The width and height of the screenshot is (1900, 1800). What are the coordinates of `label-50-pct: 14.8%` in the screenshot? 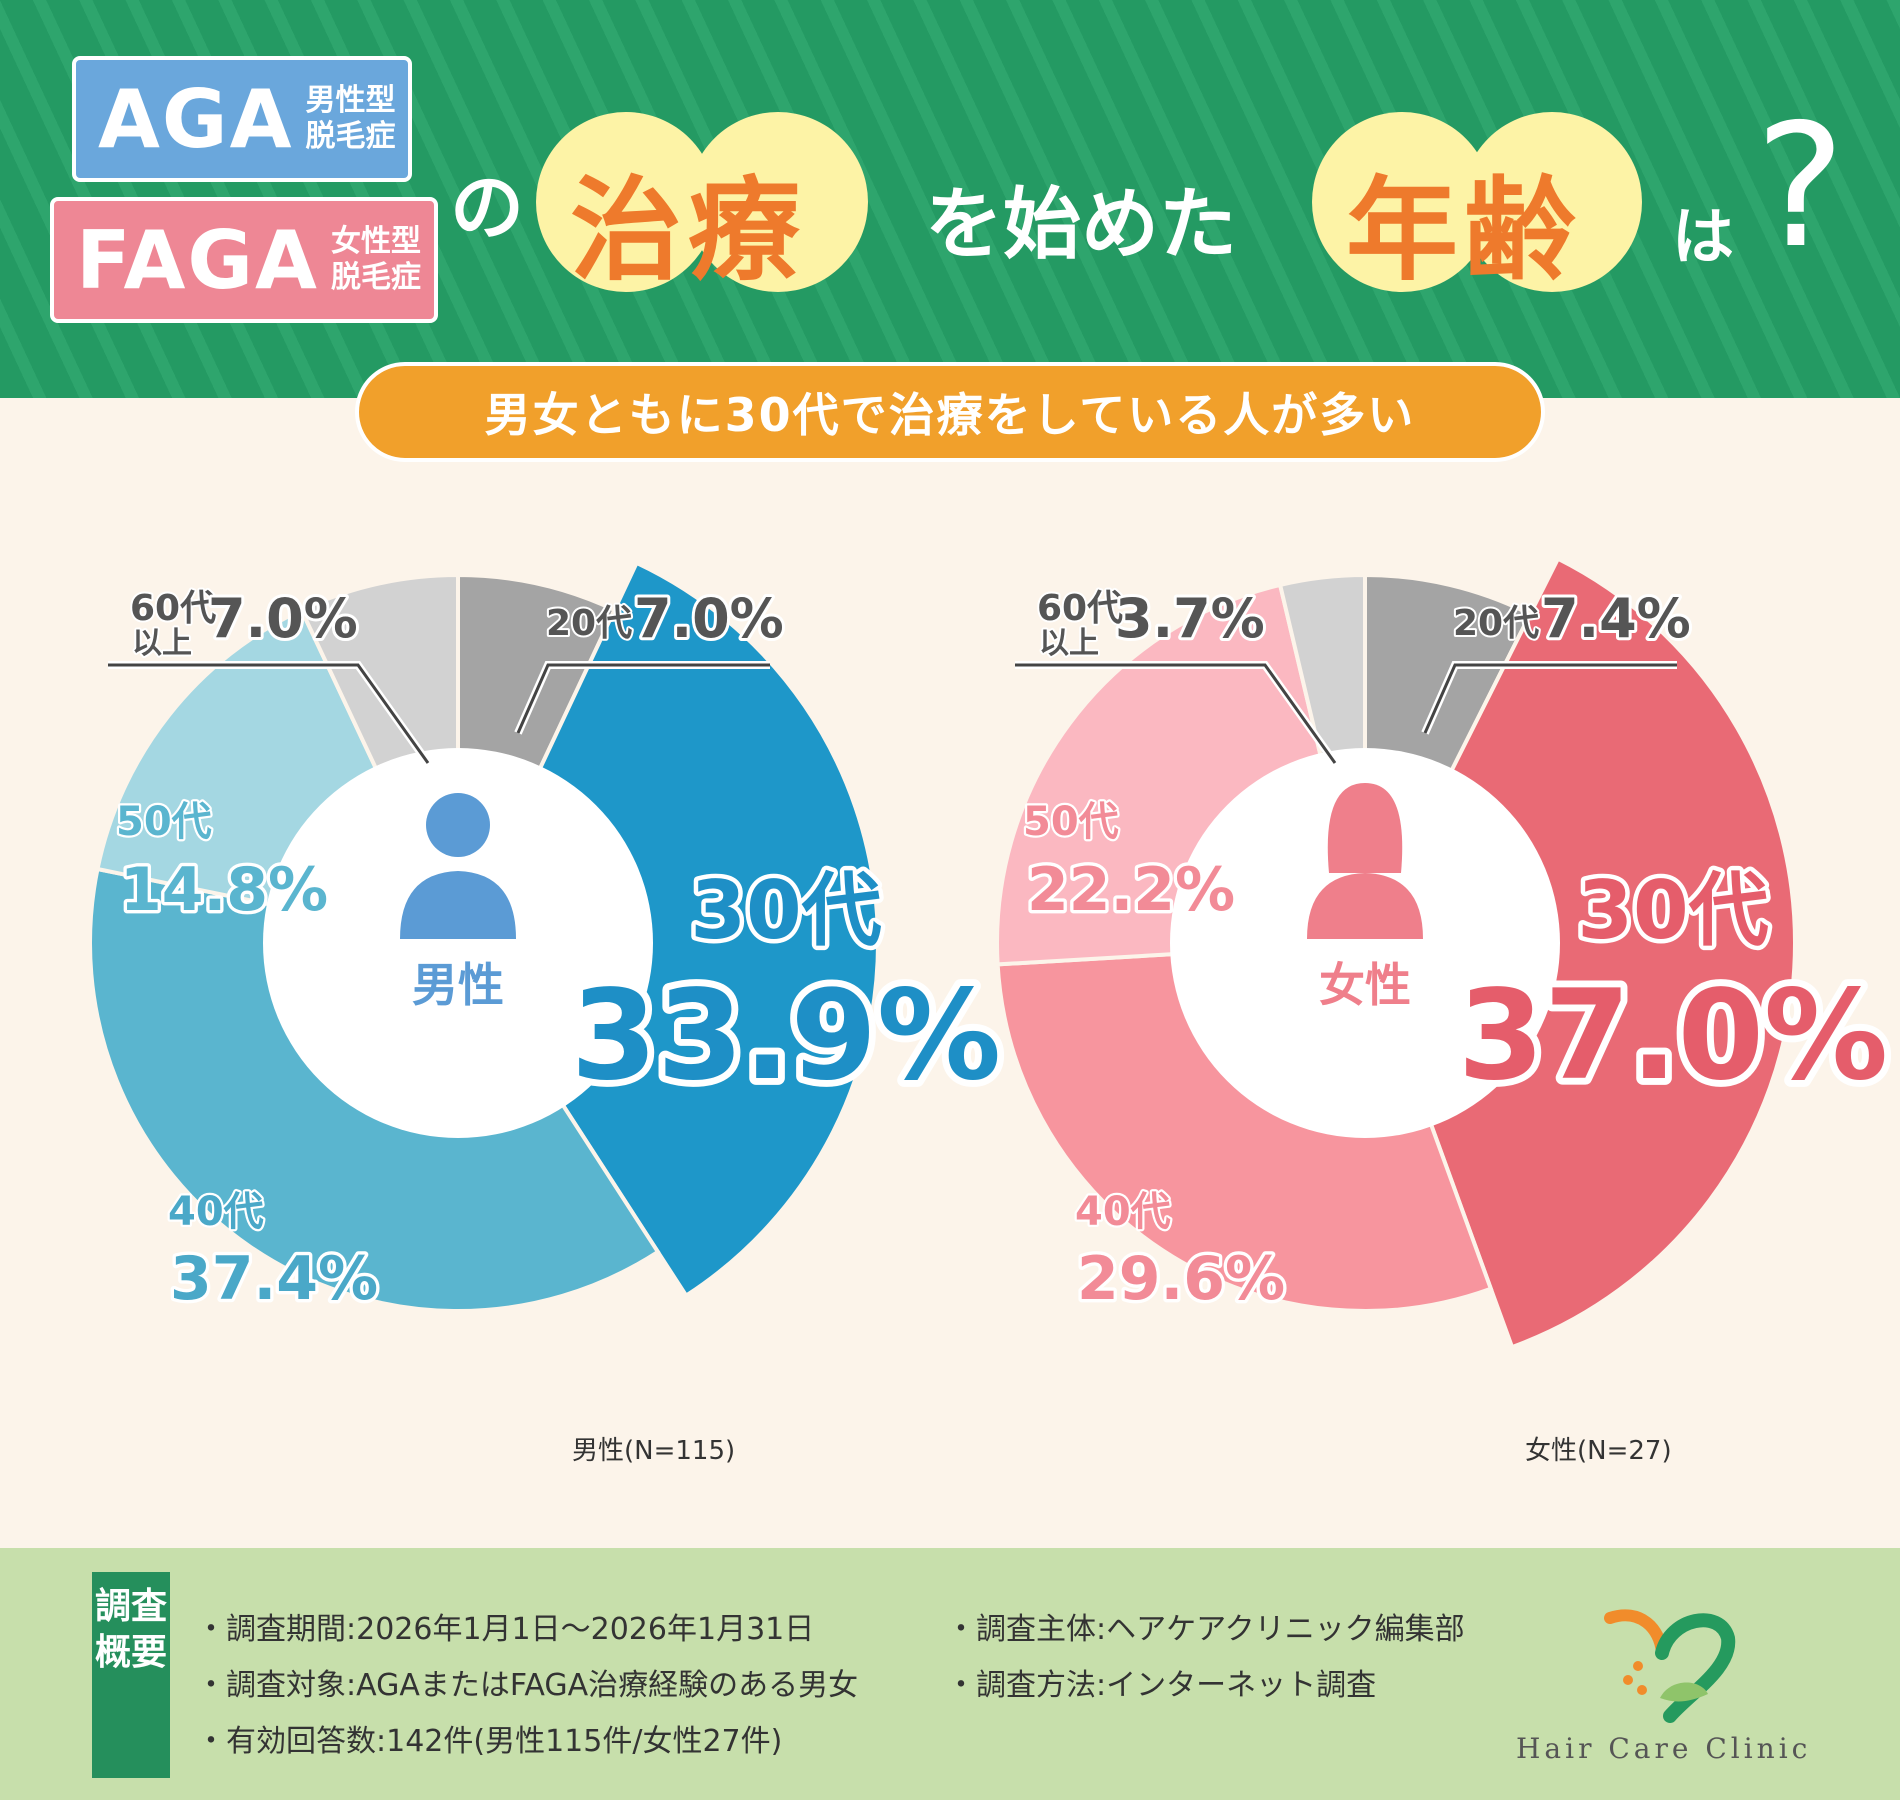 It's located at (224, 890).